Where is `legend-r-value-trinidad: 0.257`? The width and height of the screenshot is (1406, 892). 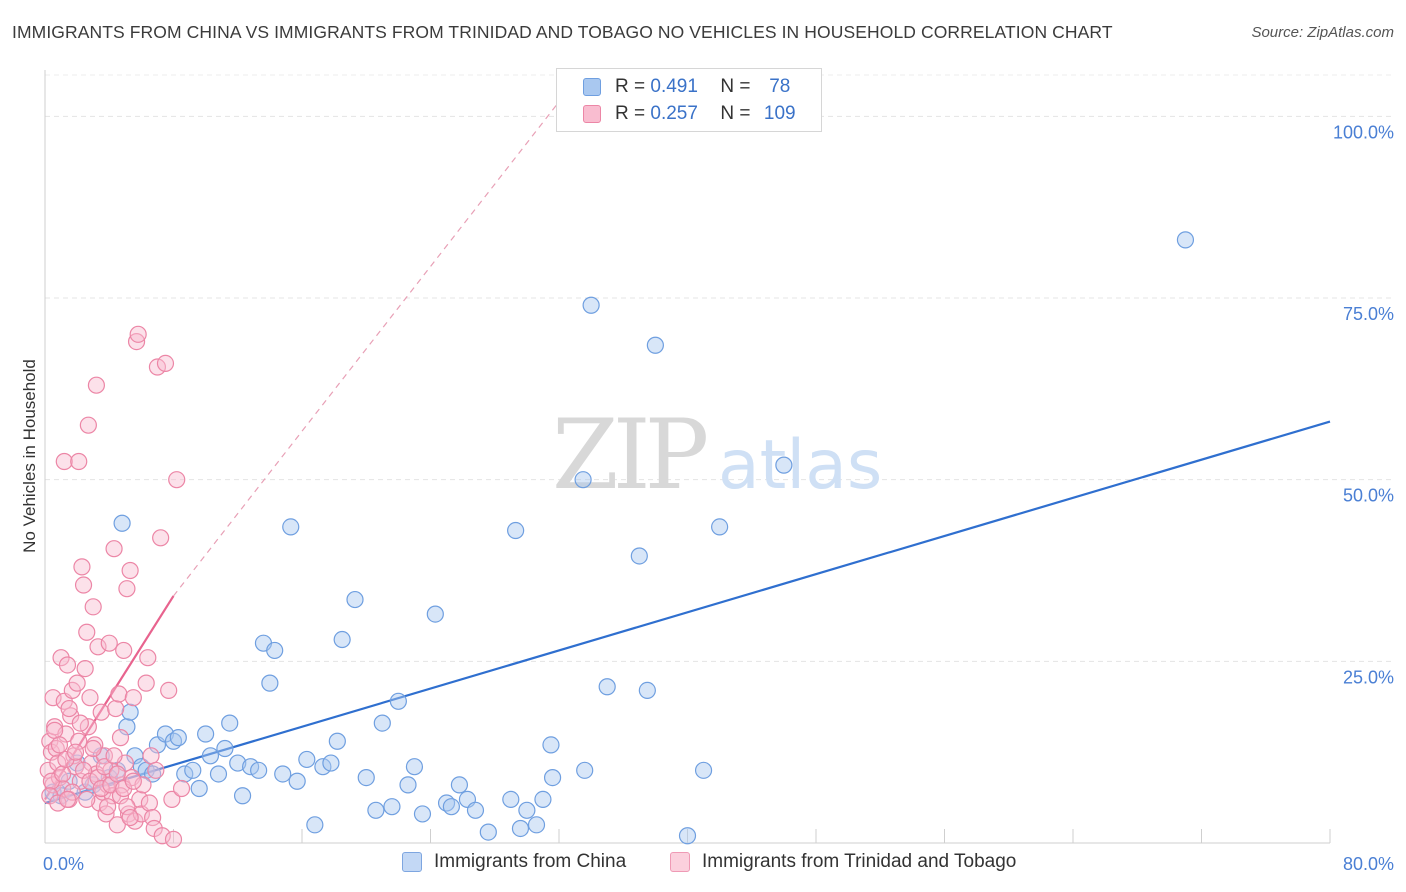
legend-r-value-trinidad: 0.257 is located at coordinates (674, 113).